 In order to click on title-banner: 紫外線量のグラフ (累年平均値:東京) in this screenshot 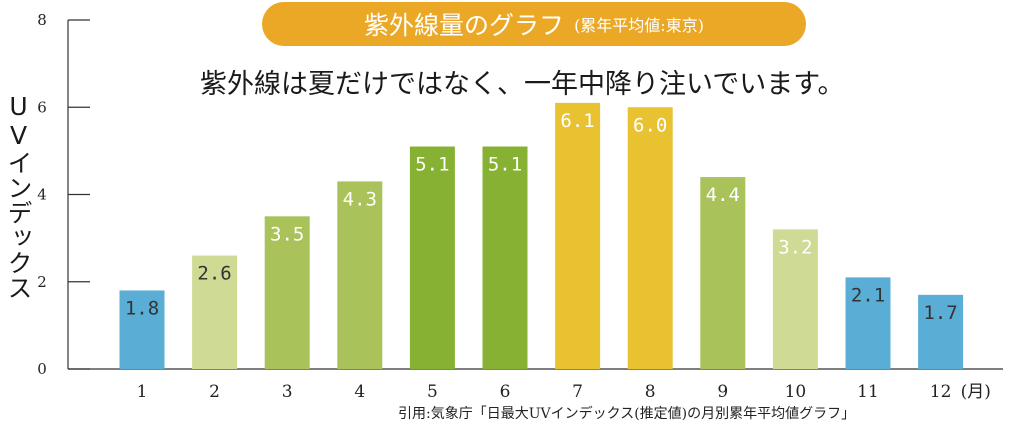, I will do `click(534, 24)`.